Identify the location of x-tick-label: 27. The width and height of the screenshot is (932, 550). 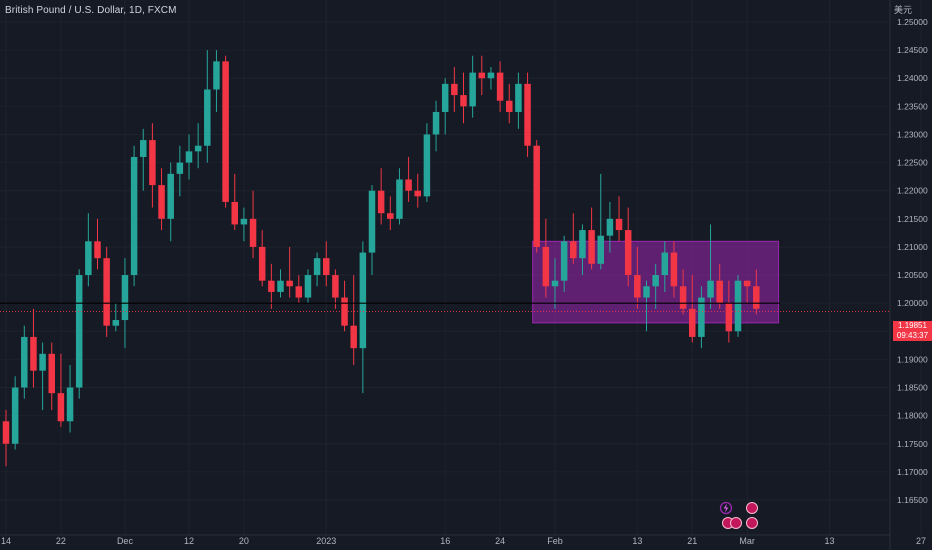
(921, 541).